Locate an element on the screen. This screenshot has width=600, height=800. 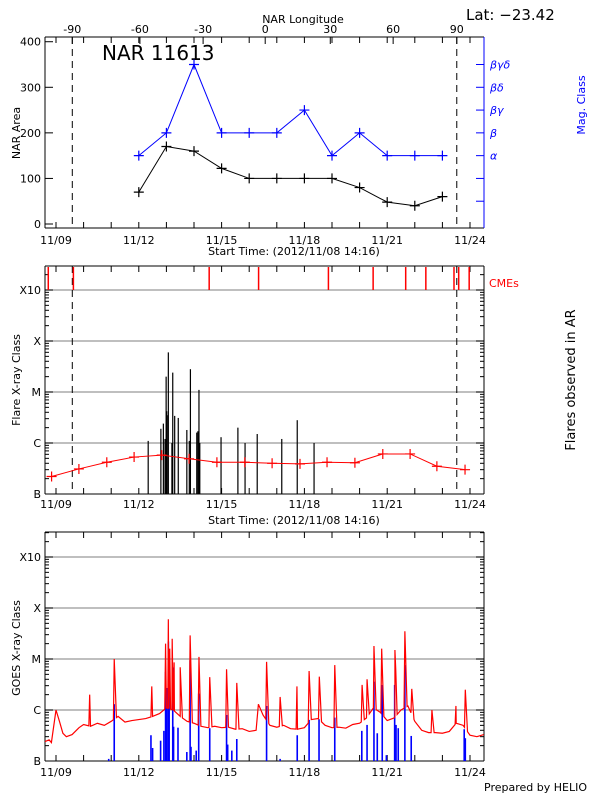
area-y-tick-label: 400 is located at coordinates (30, 42).